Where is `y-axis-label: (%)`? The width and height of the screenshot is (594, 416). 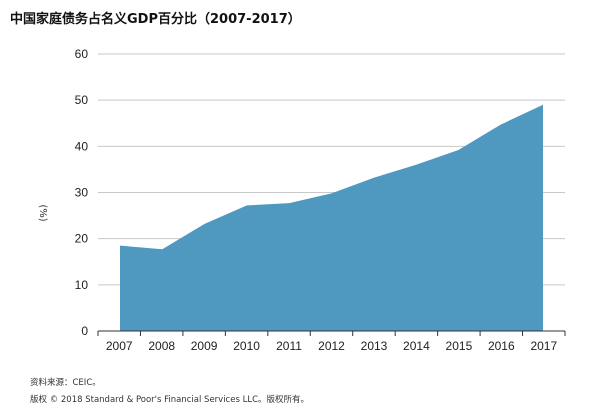 y-axis-label: (%) is located at coordinates (42, 212).